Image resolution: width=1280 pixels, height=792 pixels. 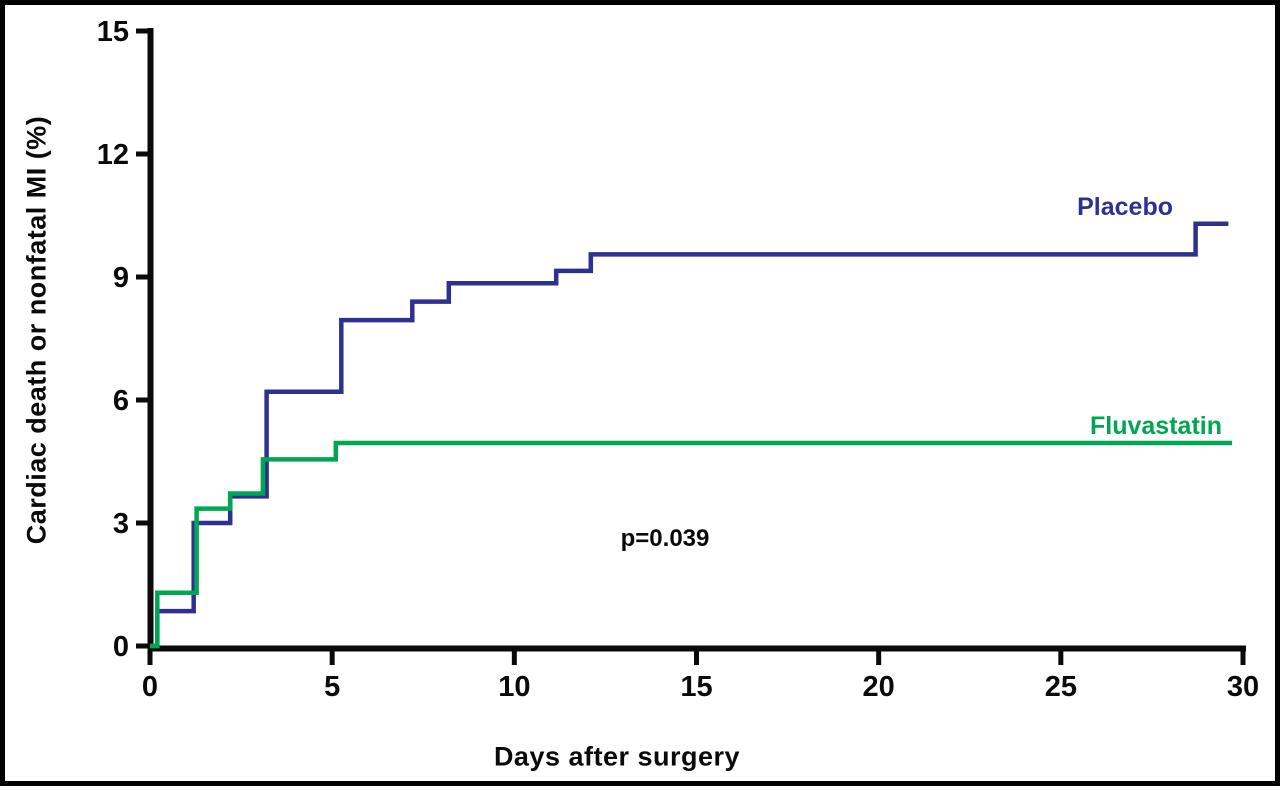 I want to click on y-tick-label: 3, so click(x=121, y=524).